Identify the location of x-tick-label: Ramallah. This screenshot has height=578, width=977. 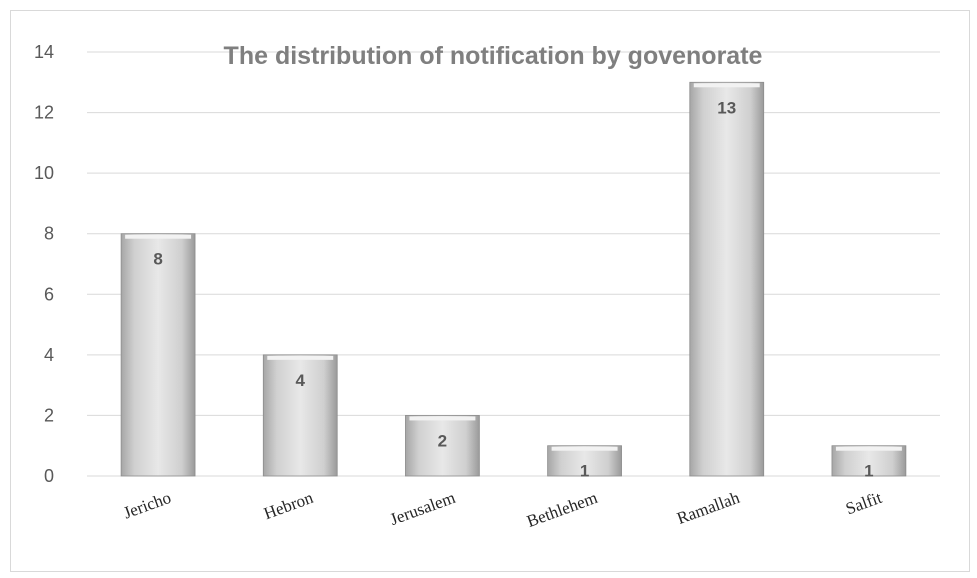
(708, 508).